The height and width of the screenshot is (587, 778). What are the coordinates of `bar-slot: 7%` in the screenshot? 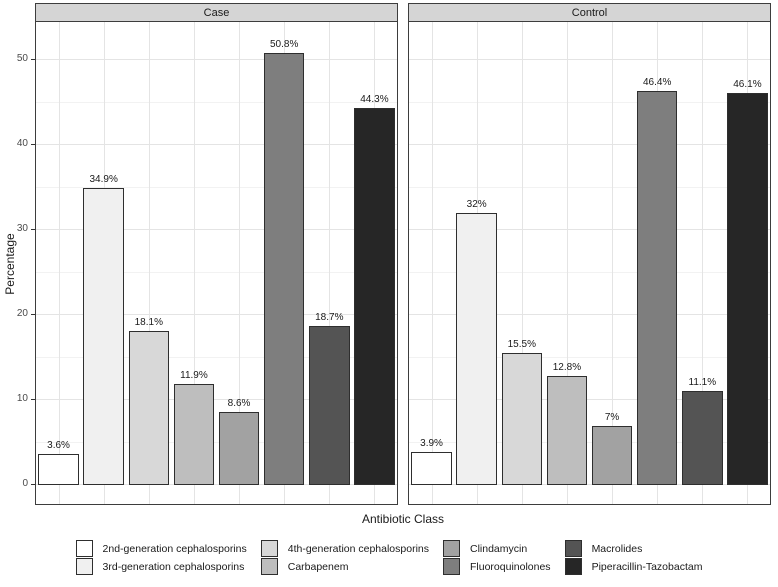 It's located at (612, 448).